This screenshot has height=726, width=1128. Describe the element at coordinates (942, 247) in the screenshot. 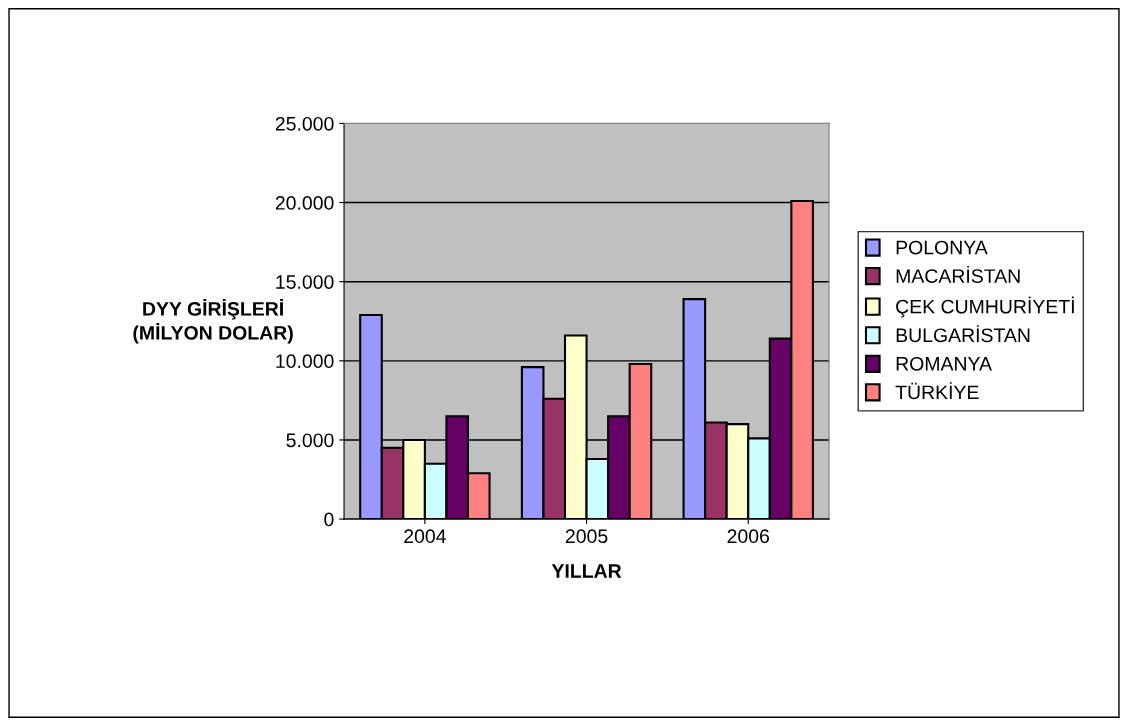

I see `legend-label: POLONYA` at that location.